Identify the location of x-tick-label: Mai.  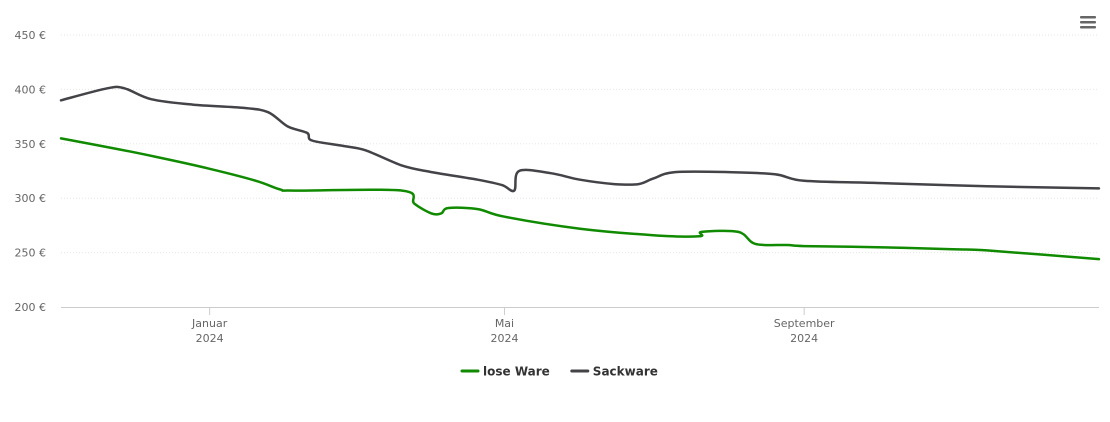
(504, 323).